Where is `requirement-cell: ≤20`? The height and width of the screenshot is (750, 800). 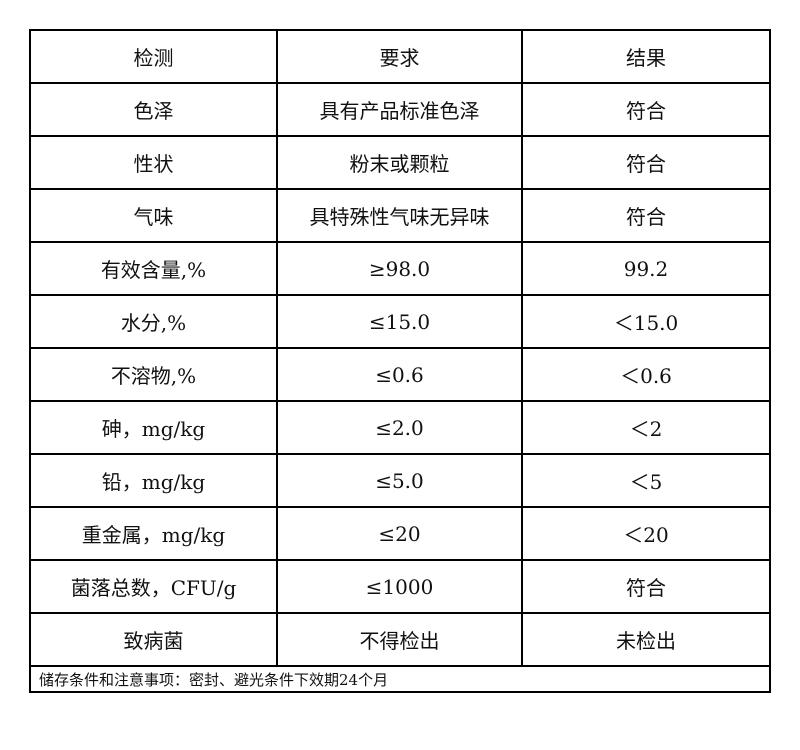 requirement-cell: ≤20 is located at coordinates (399, 533).